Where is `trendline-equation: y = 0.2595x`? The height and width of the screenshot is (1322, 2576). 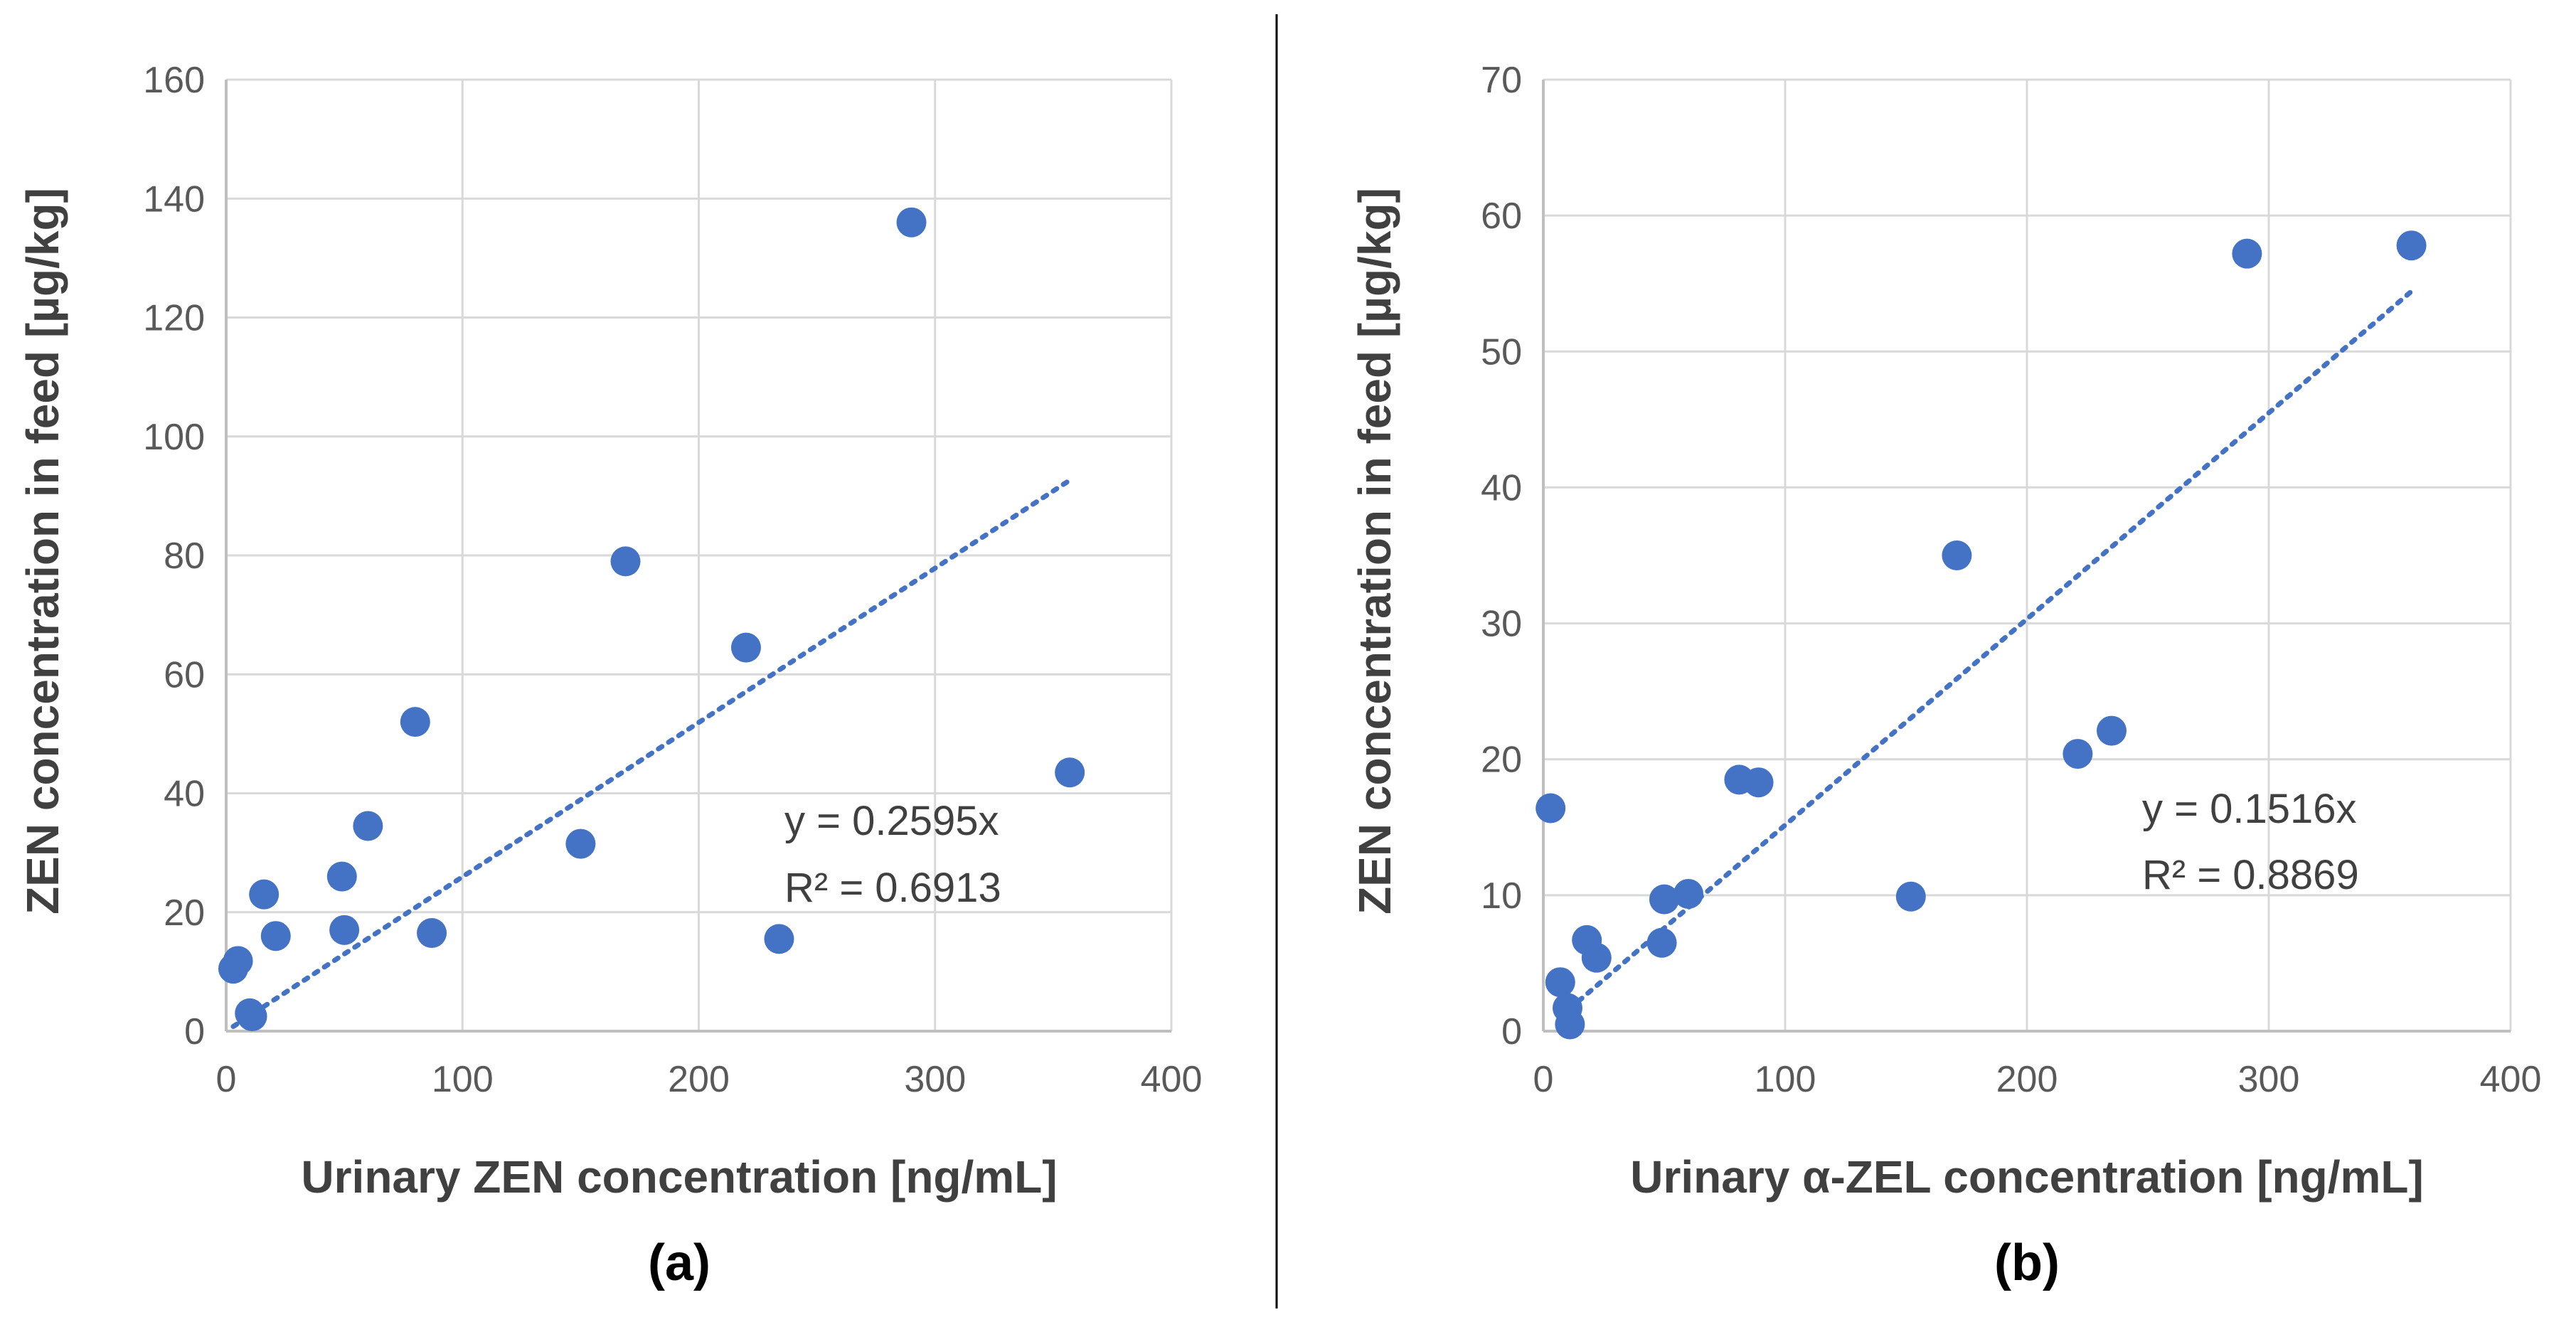 trendline-equation: y = 0.2595x is located at coordinates (891, 821).